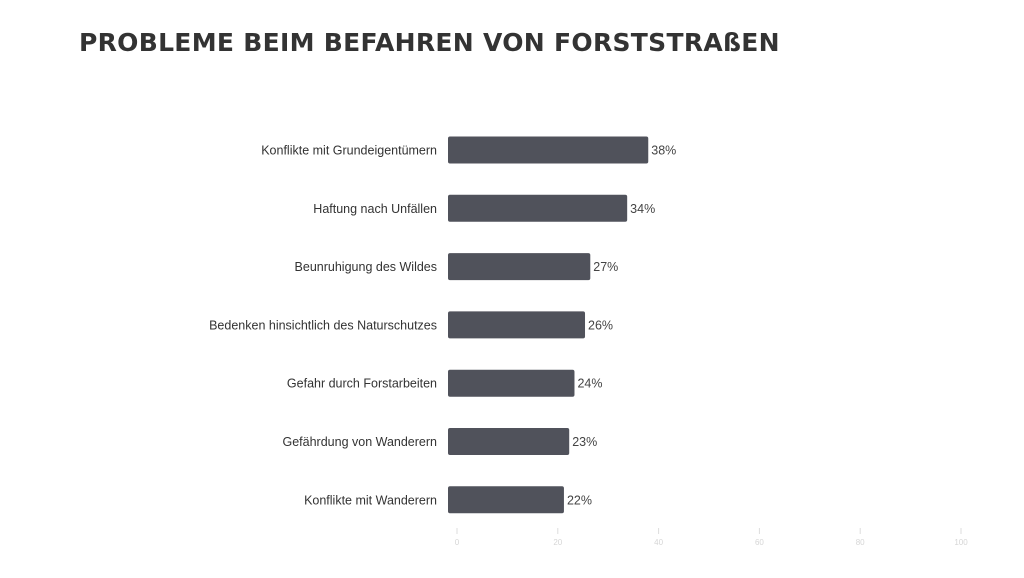 The image size is (1024, 578). What do you see at coordinates (360, 442) in the screenshot?
I see `category-label: Gefährdung von Wanderern` at bounding box center [360, 442].